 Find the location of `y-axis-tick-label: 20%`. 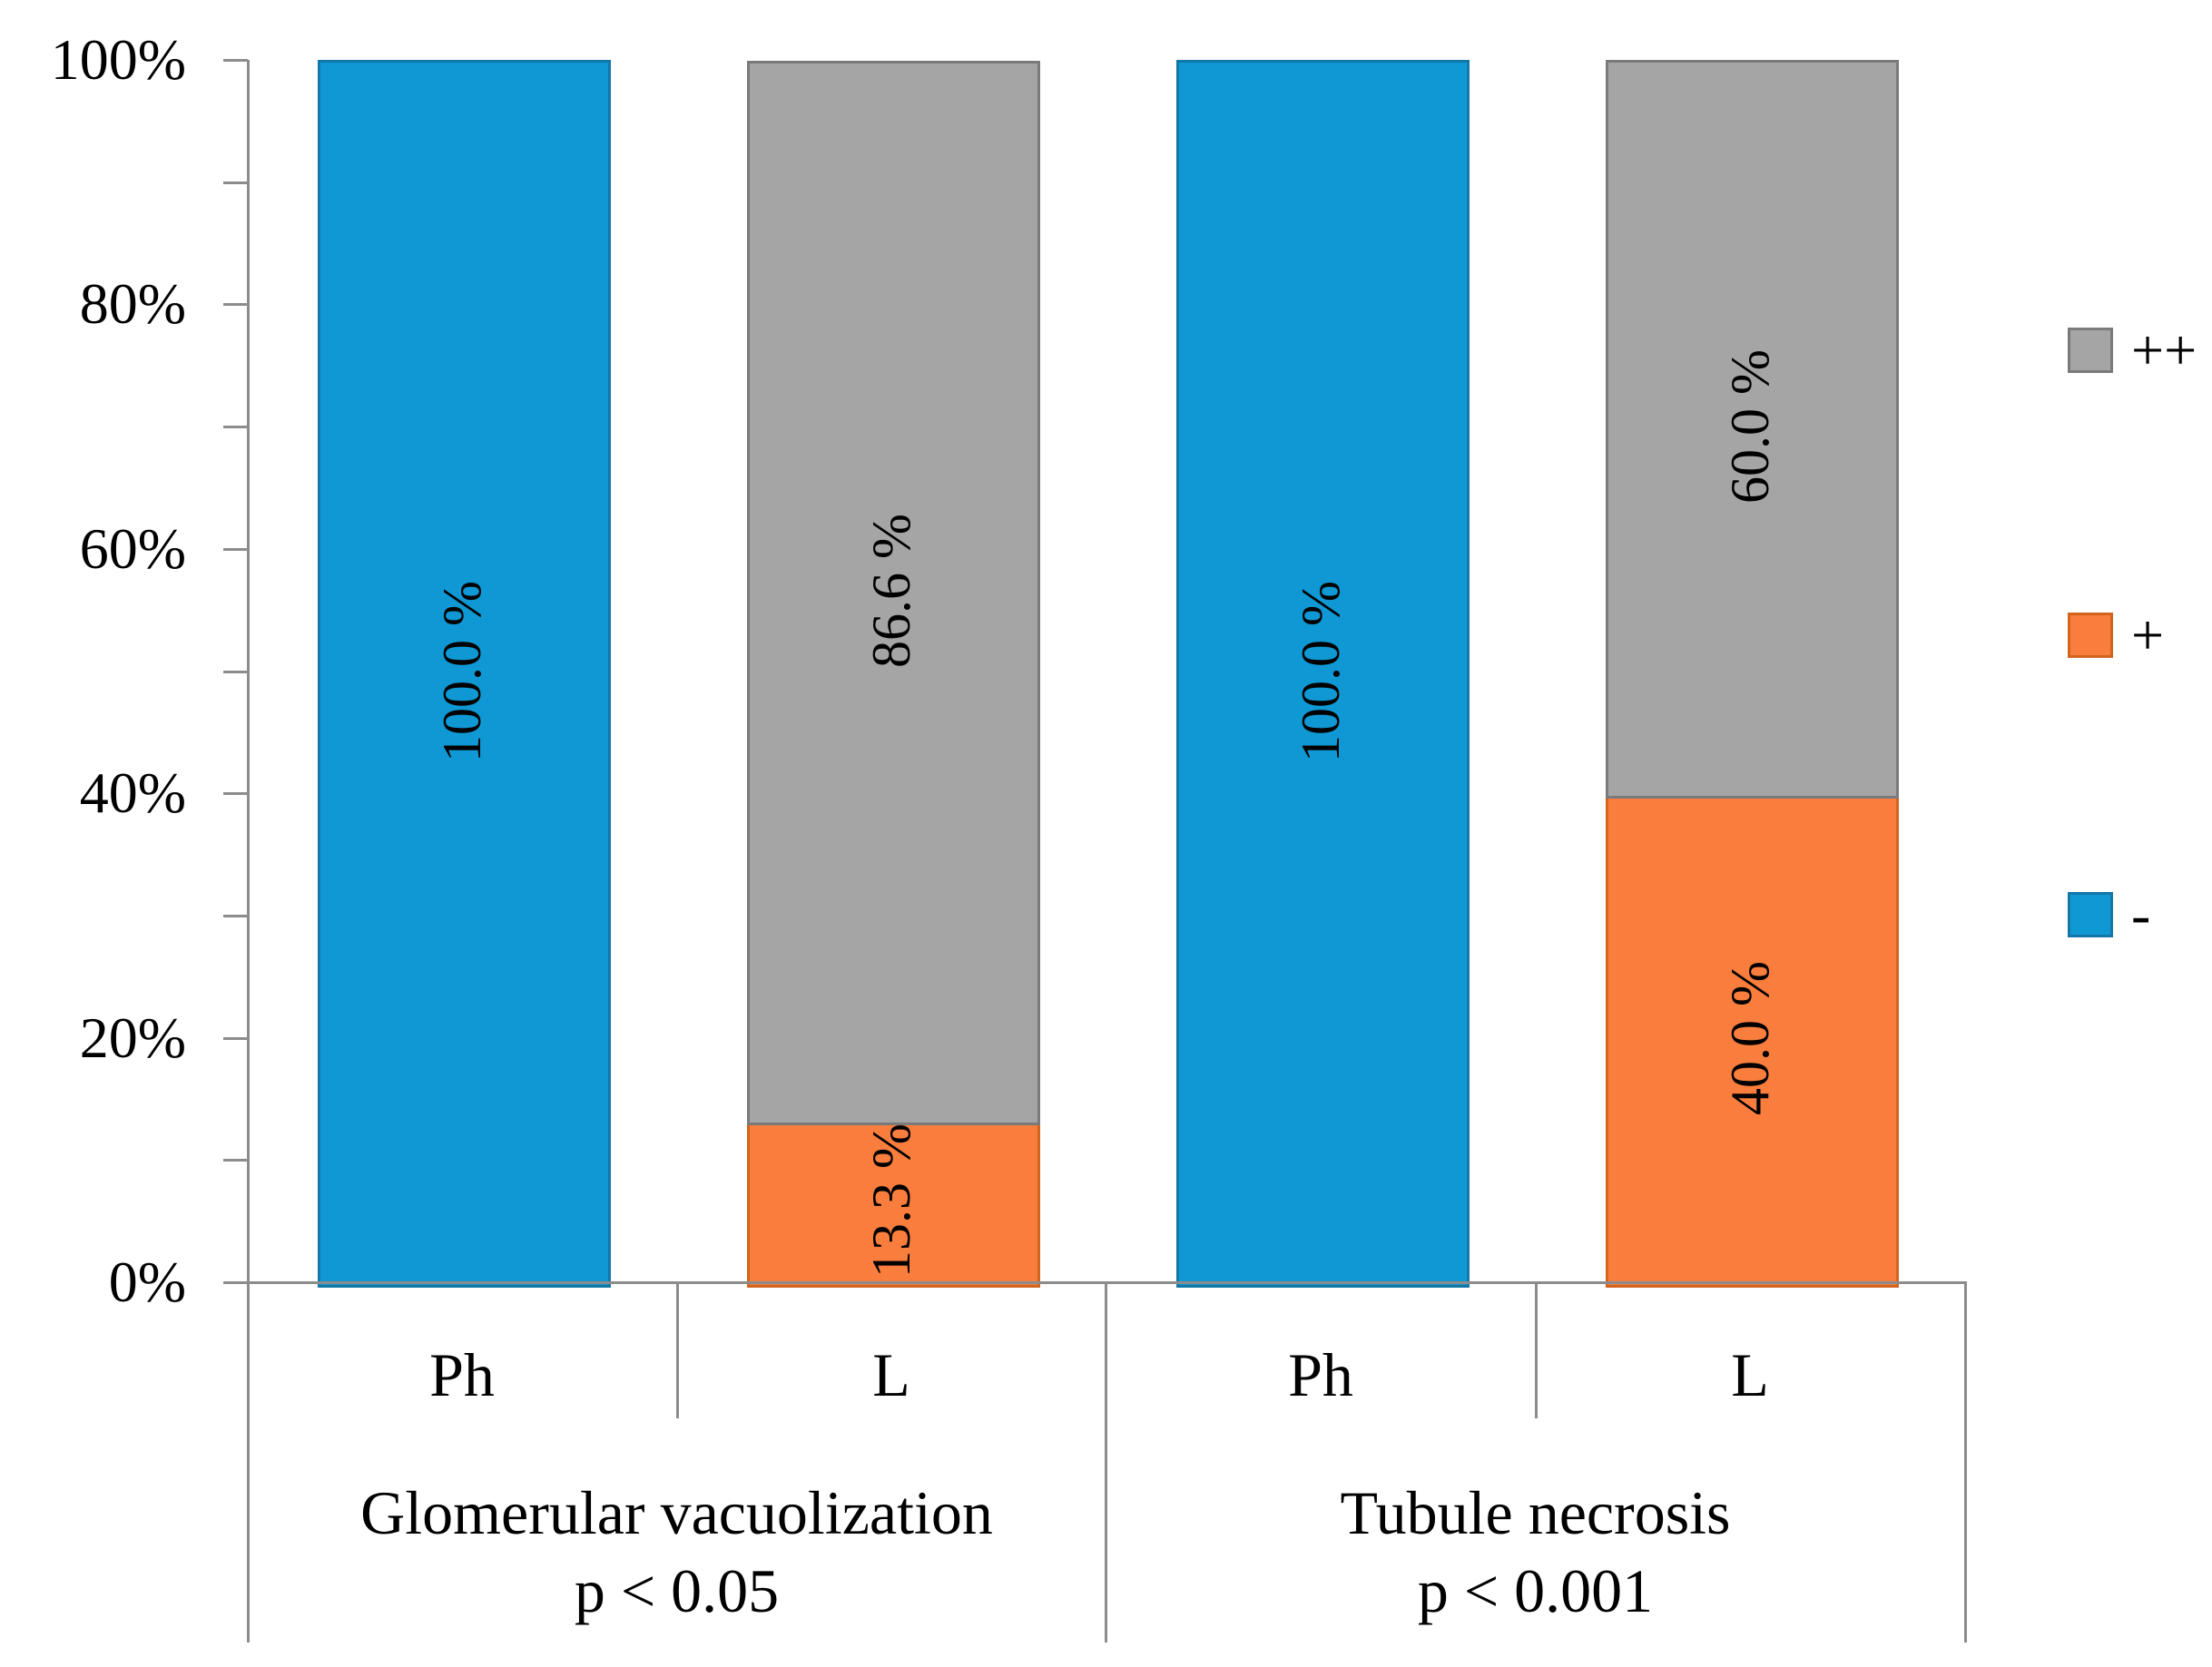

y-axis-tick-label: 20% is located at coordinates (132, 1037).